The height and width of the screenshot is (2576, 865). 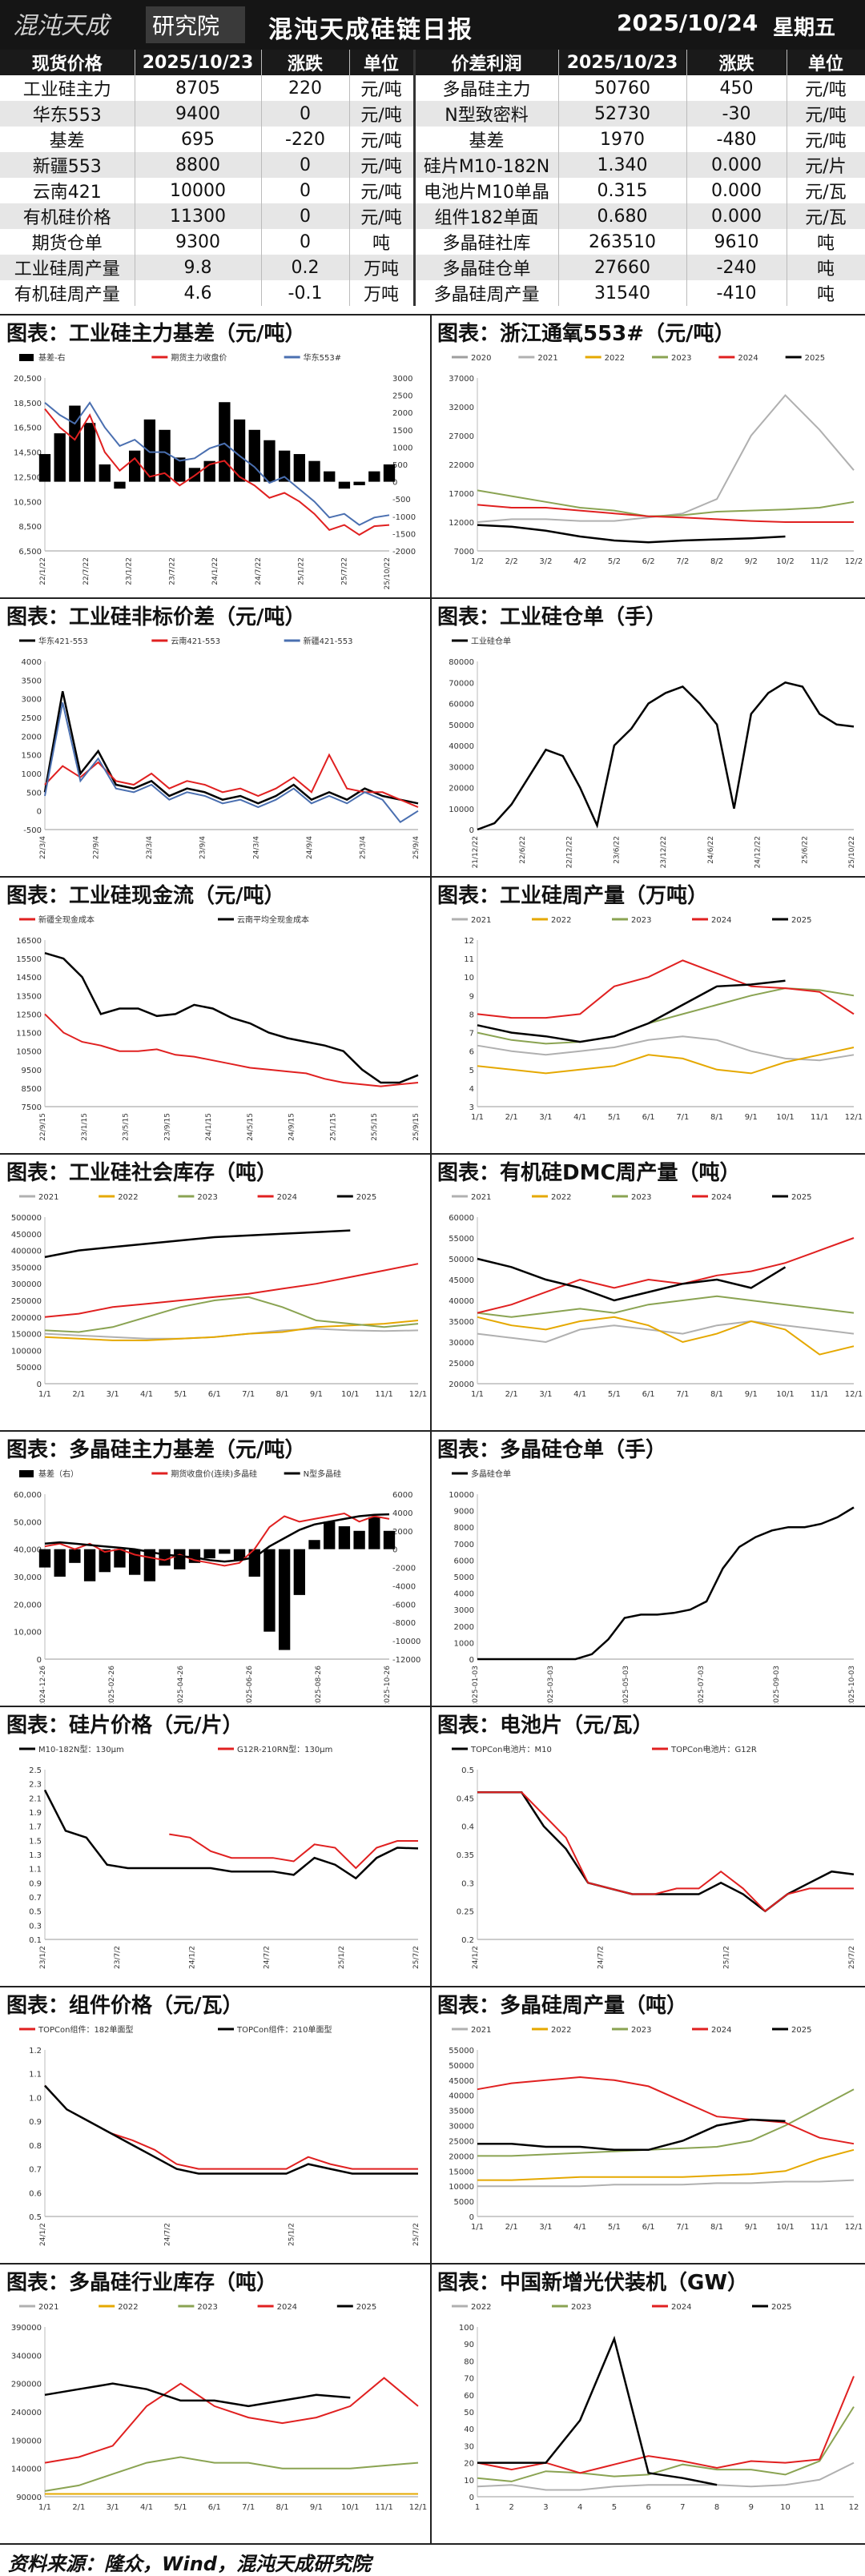 What do you see at coordinates (464, 1577) in the screenshot?
I see `y-tick-label: 5000` at bounding box center [464, 1577].